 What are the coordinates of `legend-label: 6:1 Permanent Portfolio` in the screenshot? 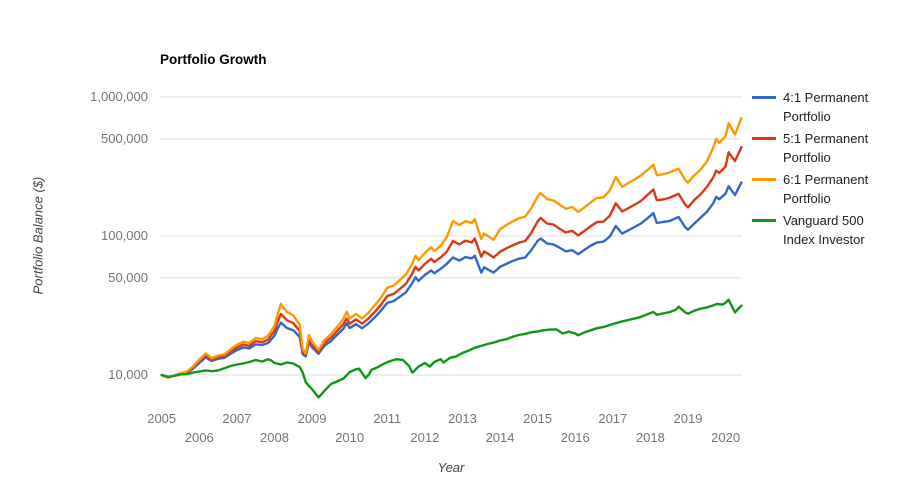 It's located at (826, 189).